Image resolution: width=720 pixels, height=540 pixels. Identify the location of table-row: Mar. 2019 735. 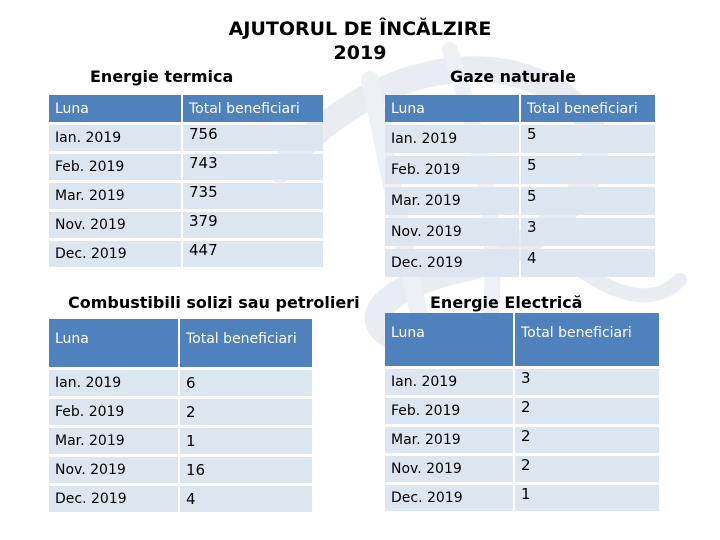
(186, 196).